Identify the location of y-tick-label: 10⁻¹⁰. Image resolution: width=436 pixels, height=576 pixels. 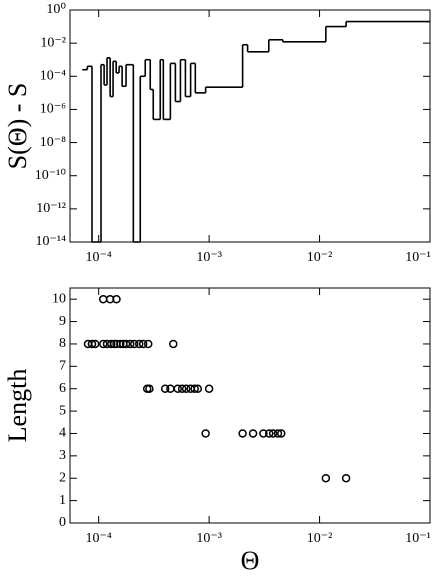
(51, 175).